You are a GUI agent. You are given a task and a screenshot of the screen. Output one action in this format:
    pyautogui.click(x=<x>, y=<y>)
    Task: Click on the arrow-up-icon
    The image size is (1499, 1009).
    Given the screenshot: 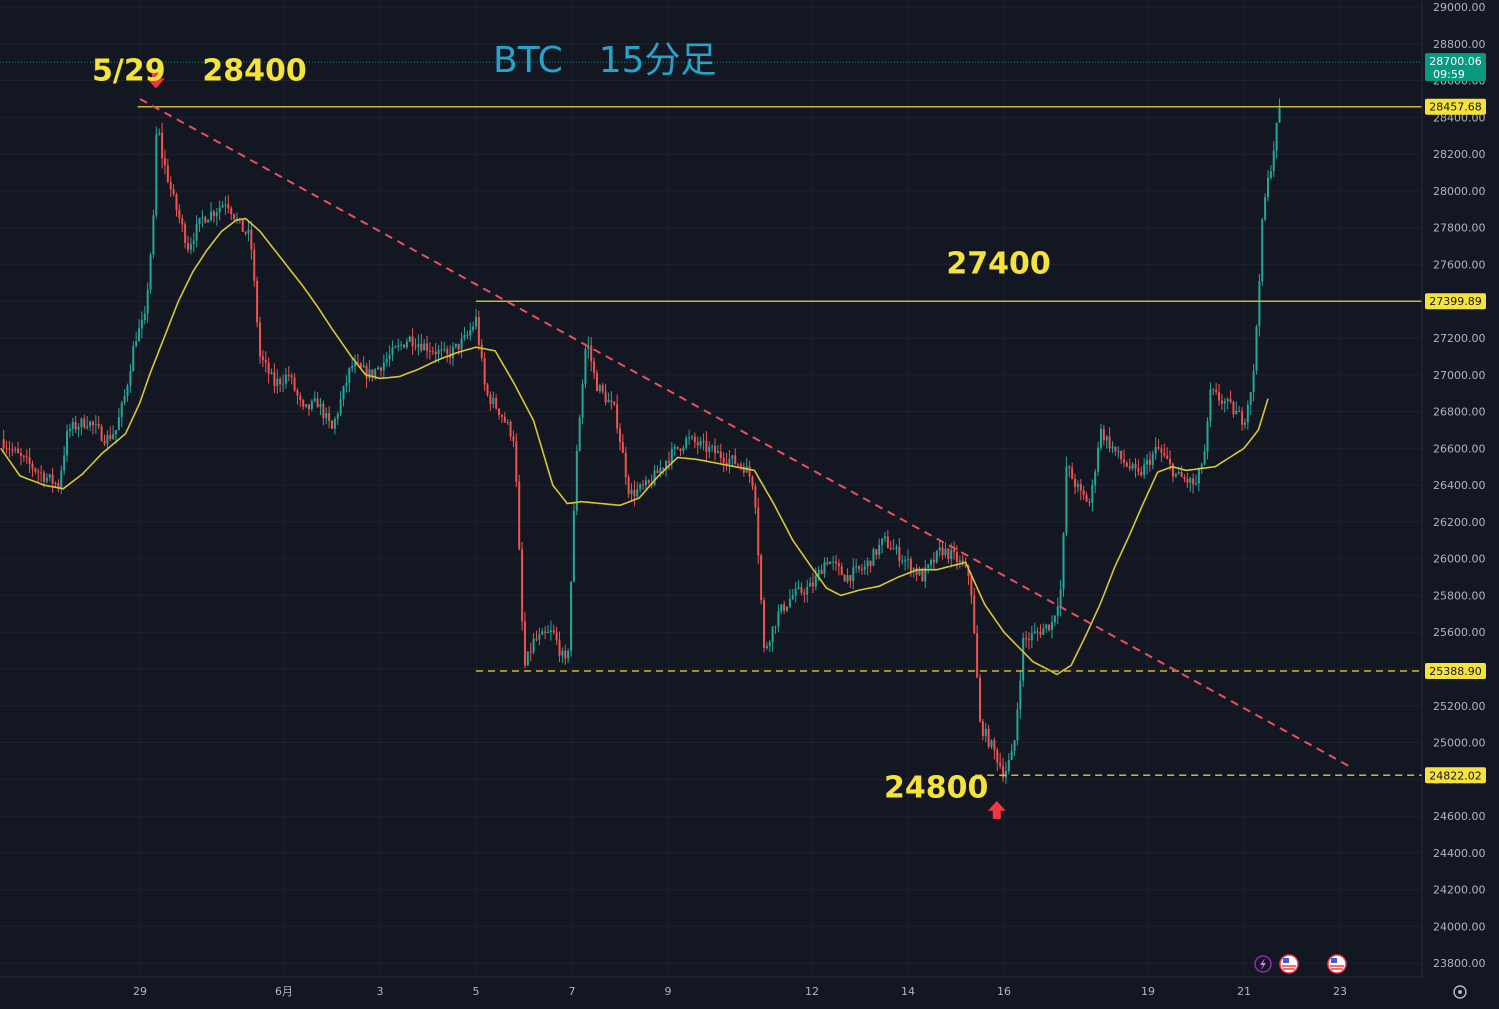 What is the action you would take?
    pyautogui.click(x=996, y=809)
    